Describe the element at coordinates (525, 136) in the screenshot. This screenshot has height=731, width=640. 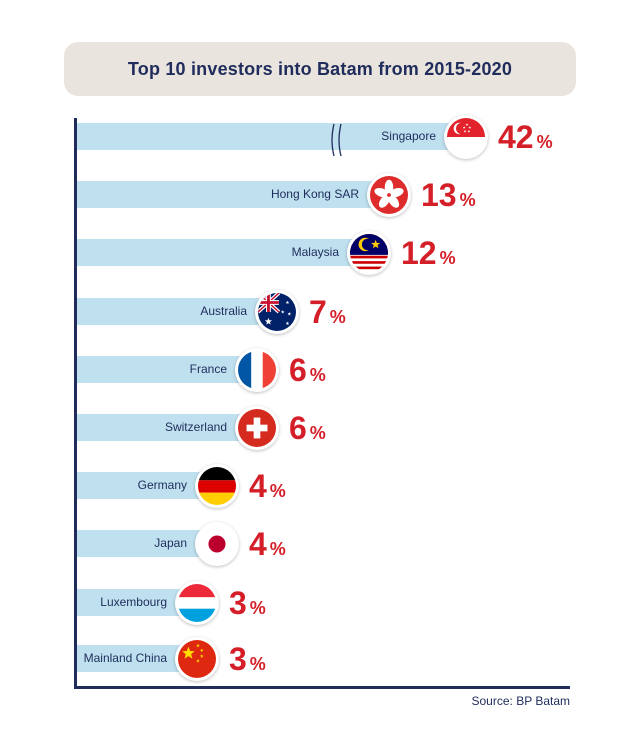
I see `value-label: 42%` at that location.